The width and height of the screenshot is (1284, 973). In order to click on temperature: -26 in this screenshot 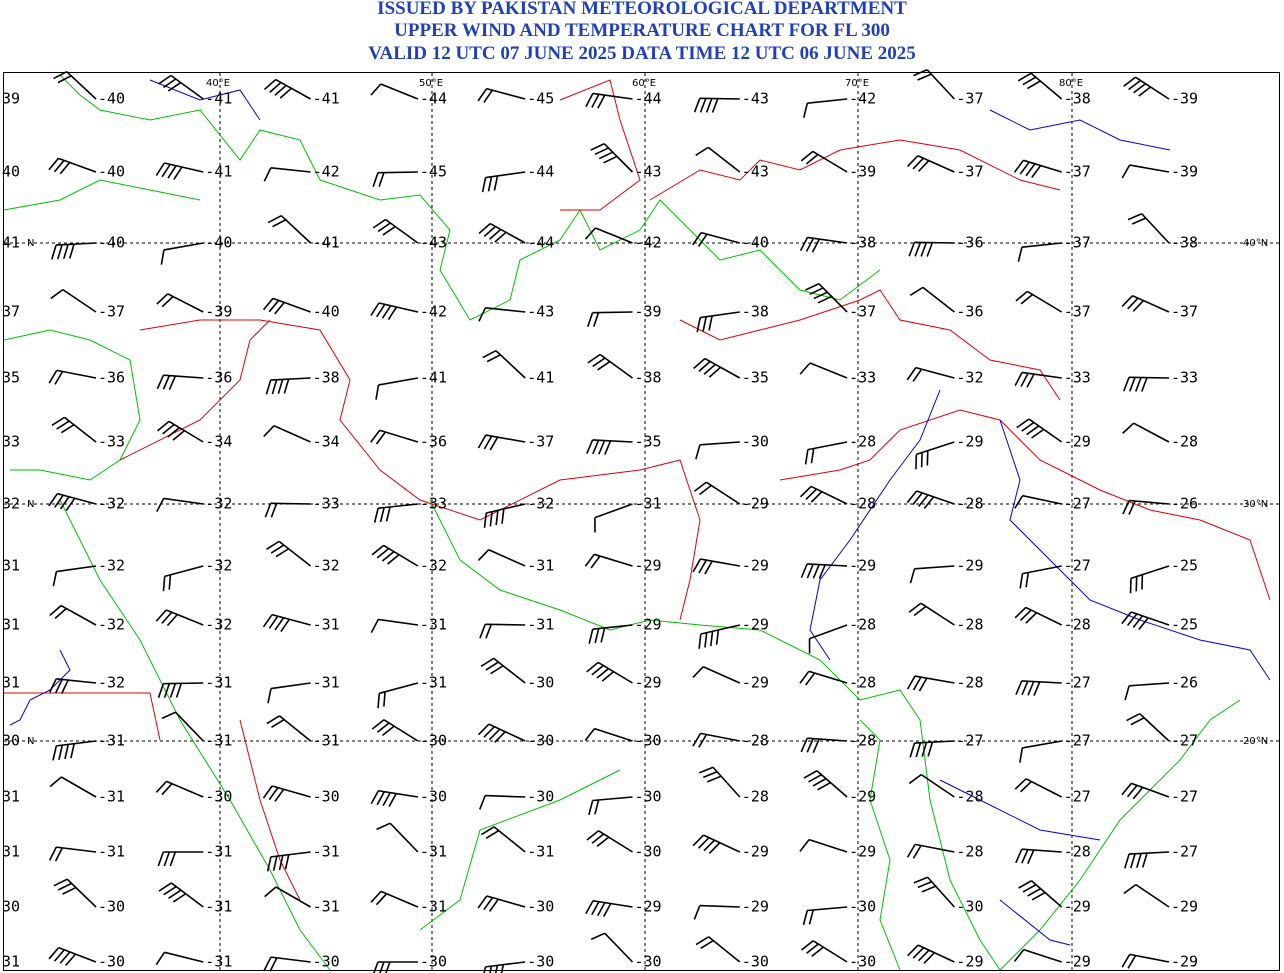, I will do `click(1184, 683)`.